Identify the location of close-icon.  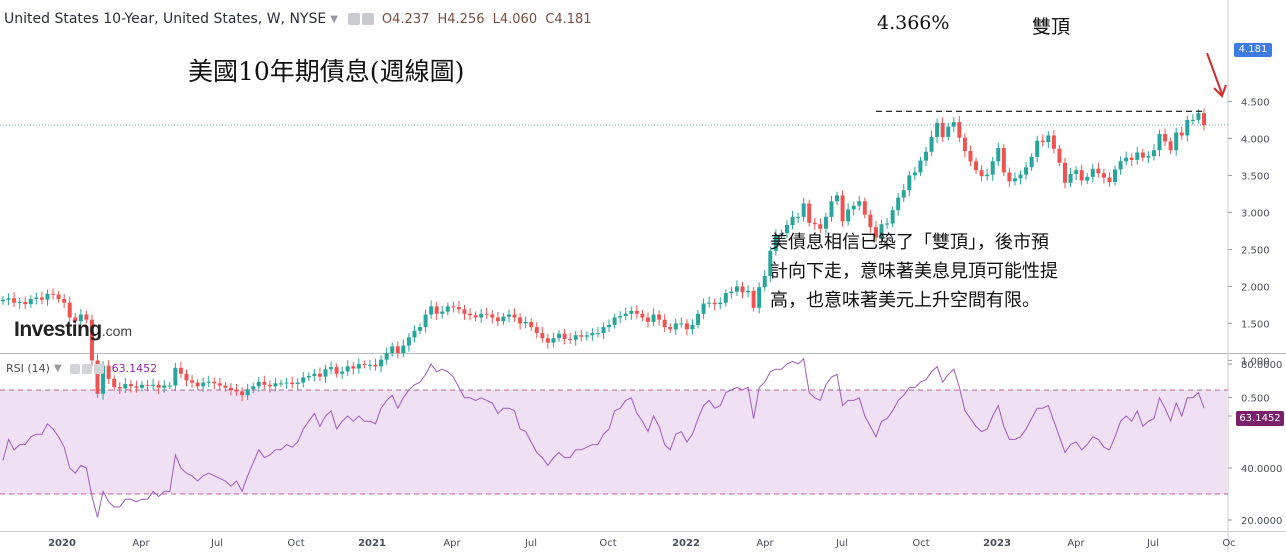
(98, 368).